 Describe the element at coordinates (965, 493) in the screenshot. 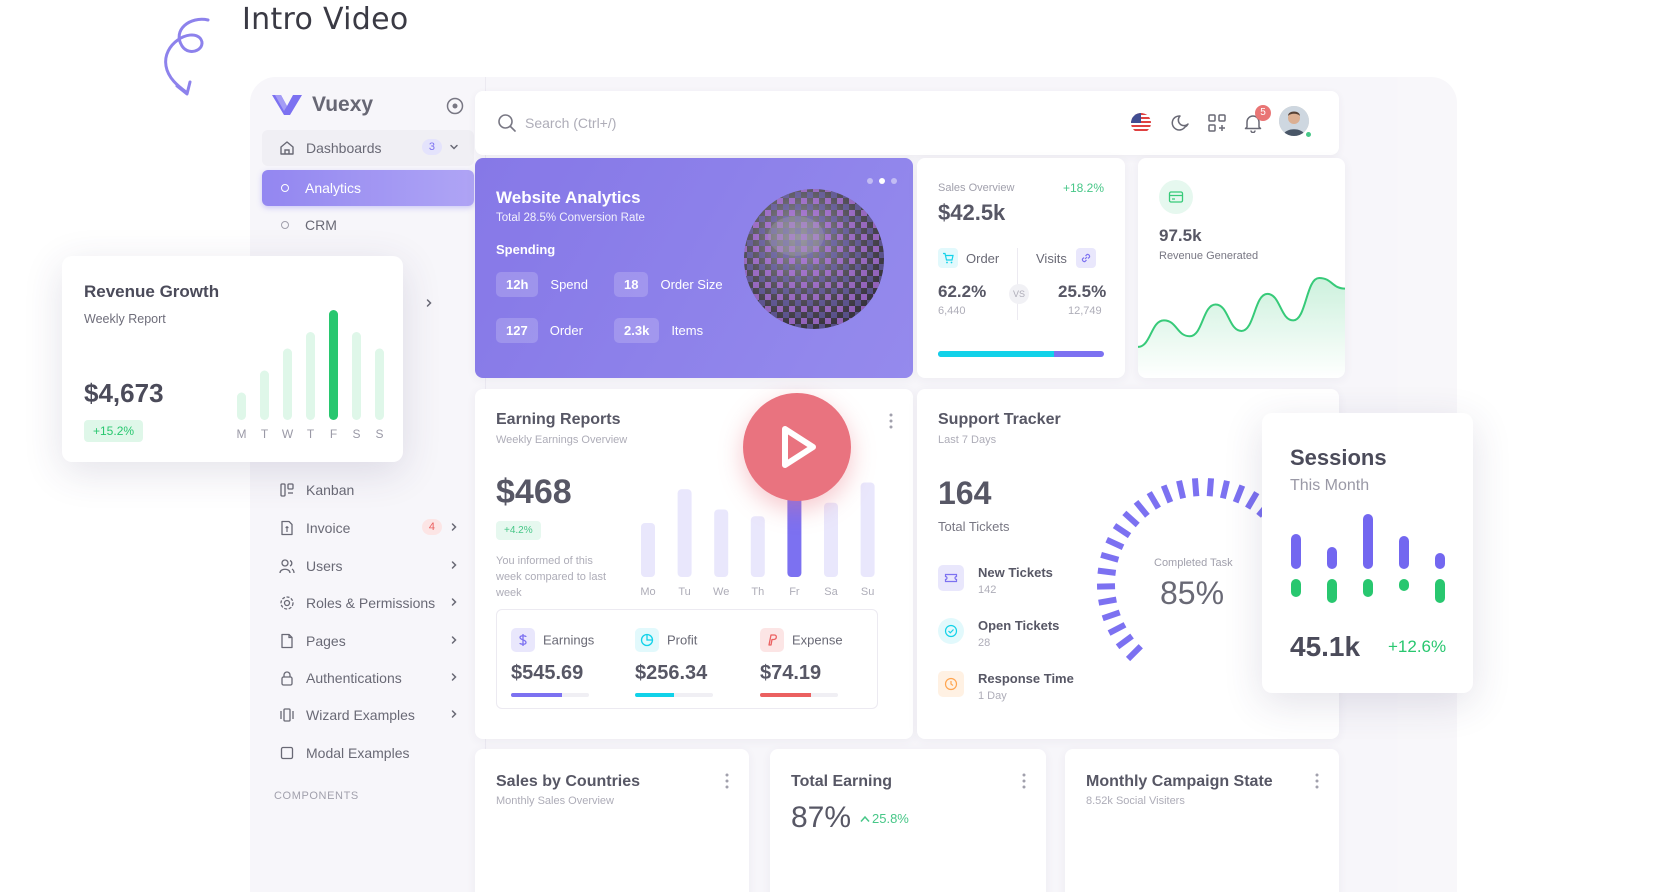

I see `total-tickets-value: 164` at that location.